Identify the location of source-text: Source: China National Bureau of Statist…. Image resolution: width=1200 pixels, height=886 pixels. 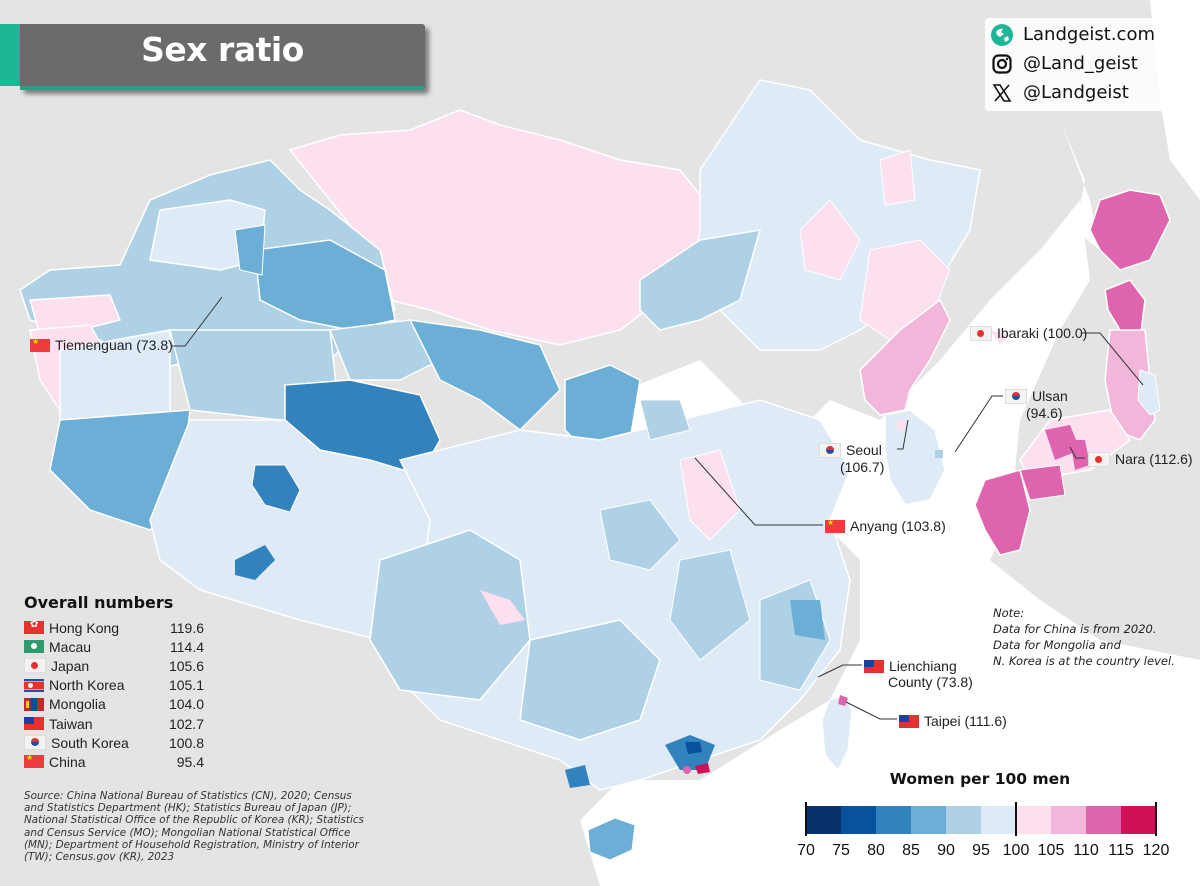
(194, 827).